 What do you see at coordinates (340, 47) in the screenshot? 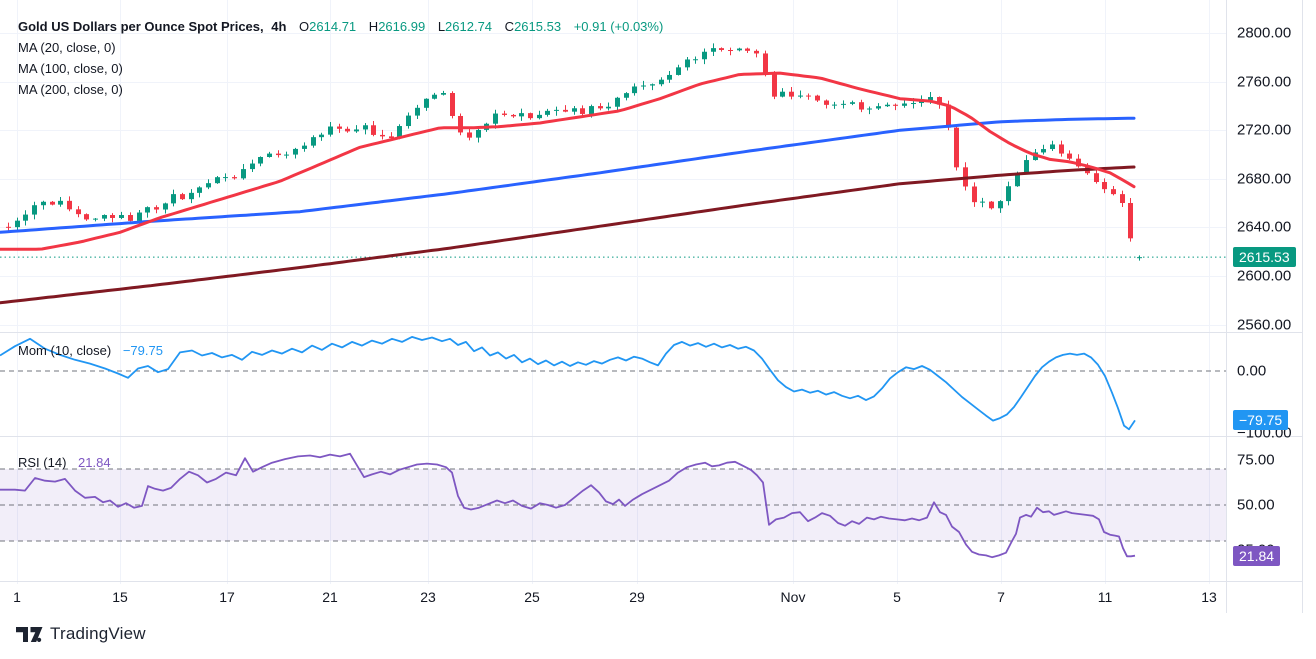
I see `ma20-legend: MA (20, close, 0)` at bounding box center [340, 47].